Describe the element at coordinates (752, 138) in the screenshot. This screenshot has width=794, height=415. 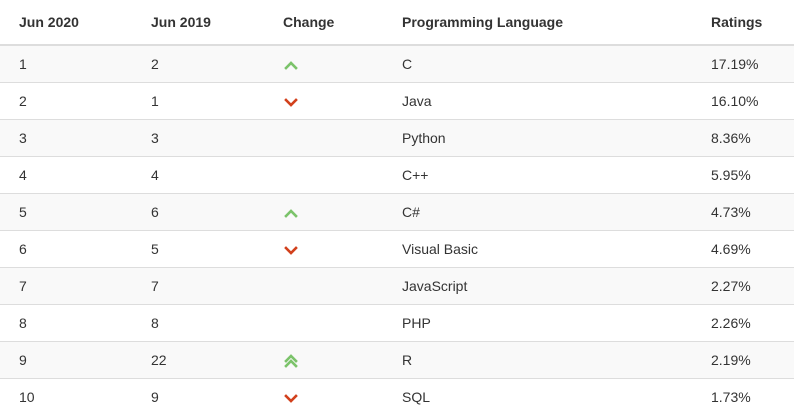
I see `cell-rating: 8.36%` at that location.